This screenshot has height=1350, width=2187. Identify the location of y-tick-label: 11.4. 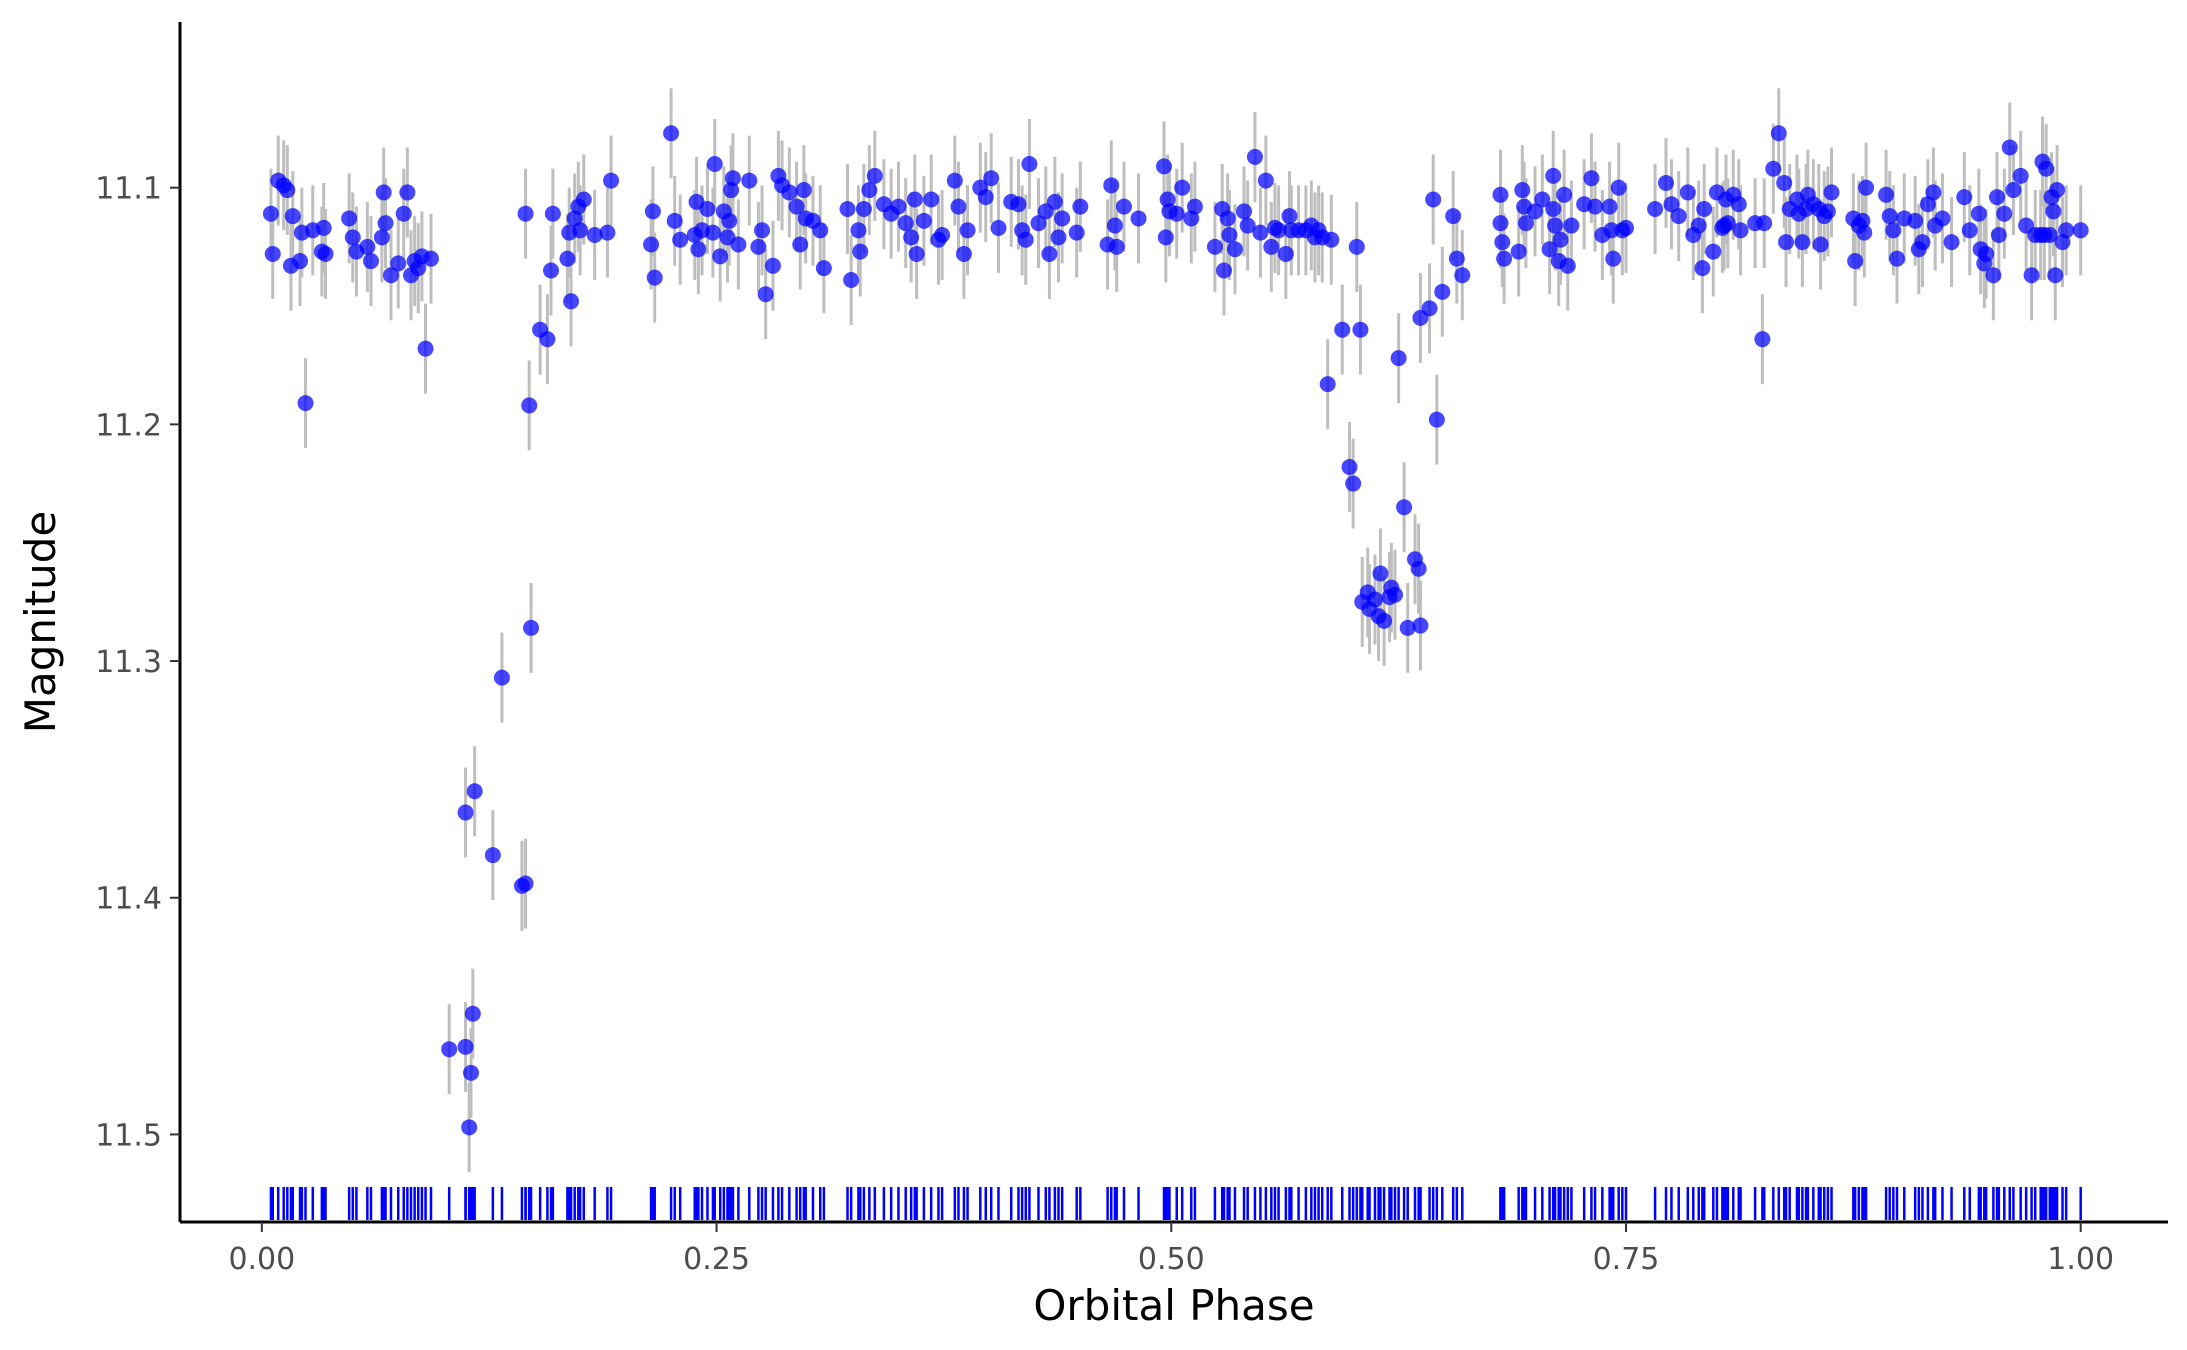
(128, 899).